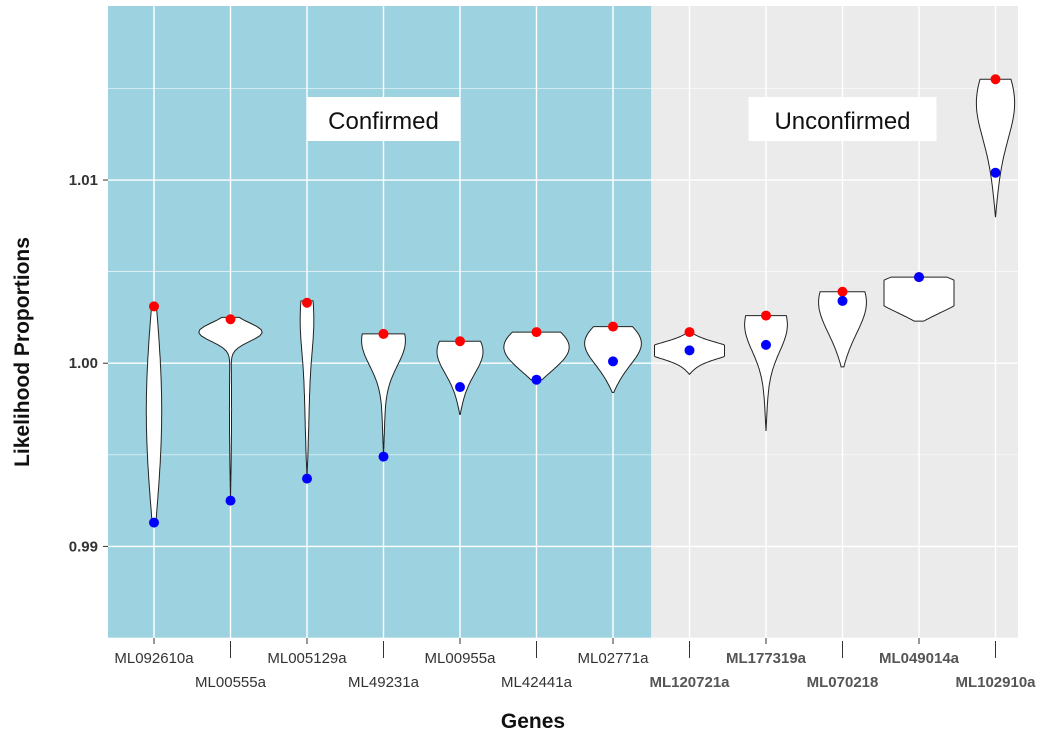 This screenshot has width=1051, height=736. Describe the element at coordinates (383, 333) in the screenshot. I see `red-point-ML49231a` at that location.